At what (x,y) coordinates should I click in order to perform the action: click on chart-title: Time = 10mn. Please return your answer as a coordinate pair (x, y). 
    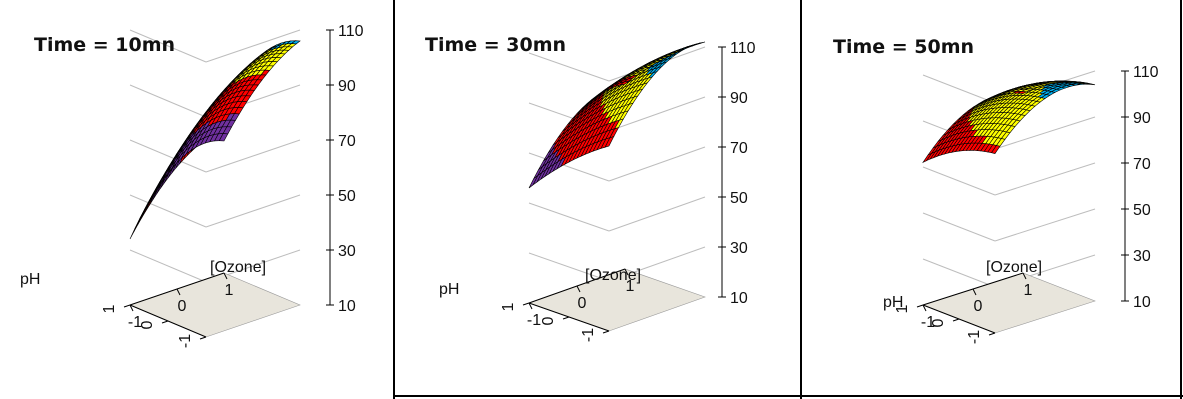
    Looking at the image, I should click on (104, 45).